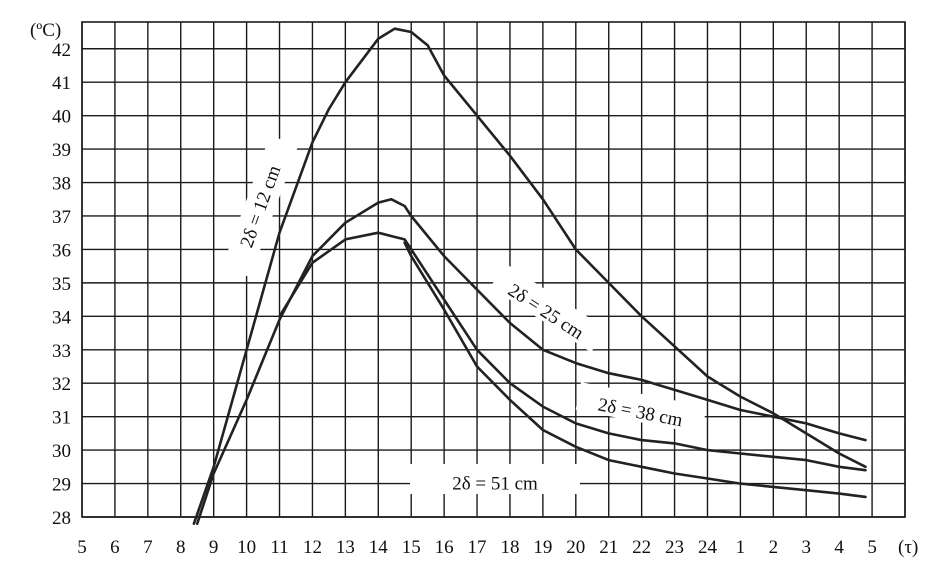  I want to click on x-tick-label: 2, so click(774, 547).